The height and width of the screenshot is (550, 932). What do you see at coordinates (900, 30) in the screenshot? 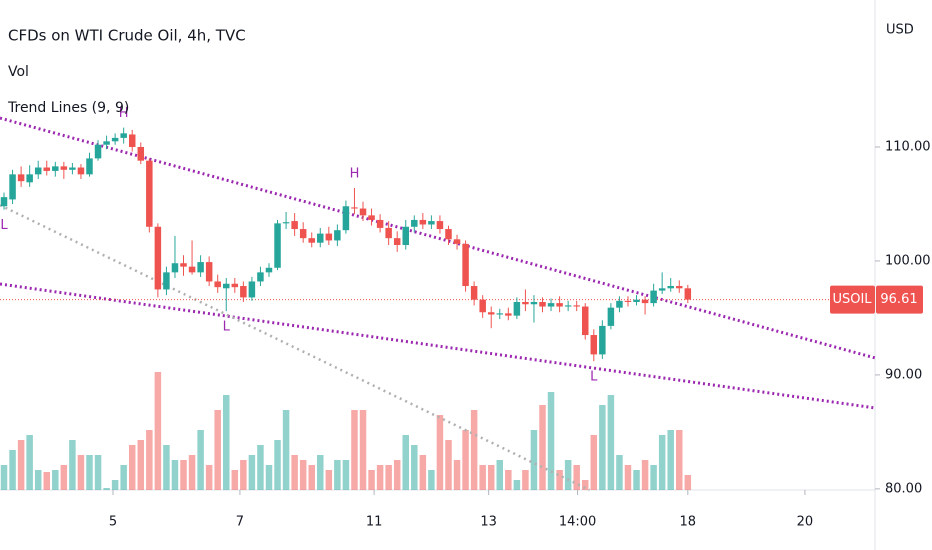
I see `currency-label: USD` at bounding box center [900, 30].